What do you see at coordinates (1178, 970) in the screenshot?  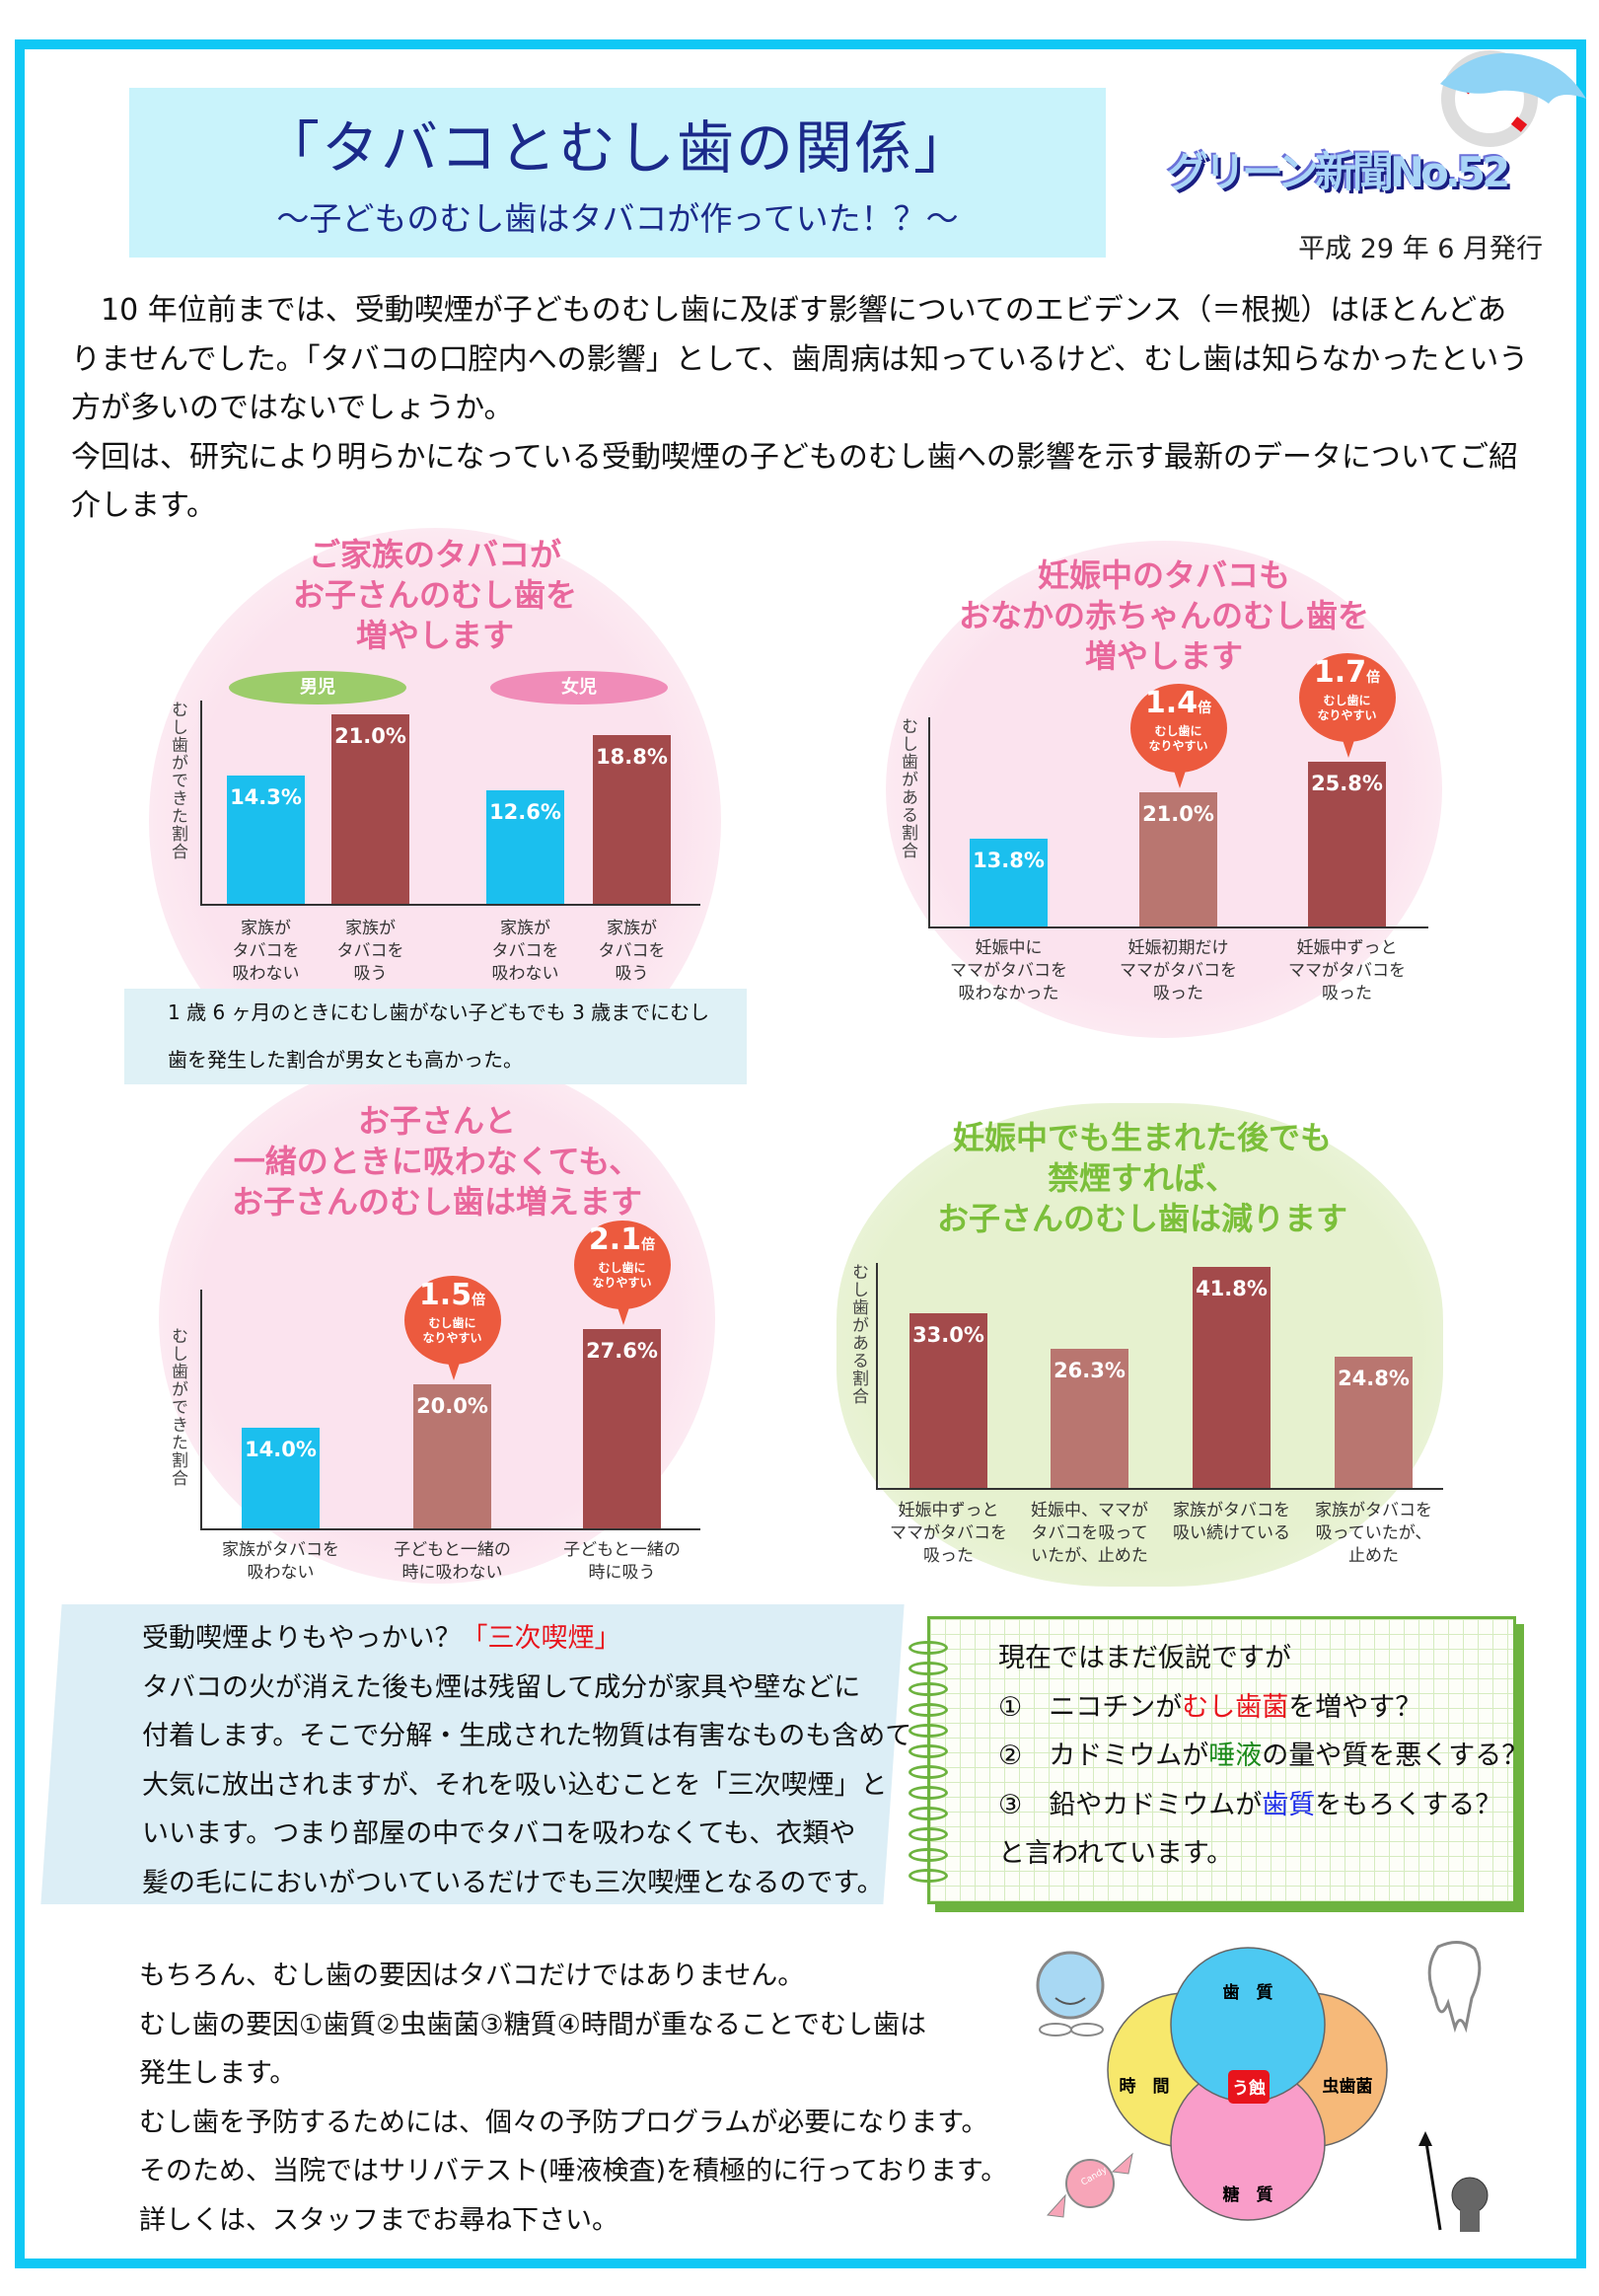 I see `category-label: 妊娠初期だけ ママがタバコを 吸った` at bounding box center [1178, 970].